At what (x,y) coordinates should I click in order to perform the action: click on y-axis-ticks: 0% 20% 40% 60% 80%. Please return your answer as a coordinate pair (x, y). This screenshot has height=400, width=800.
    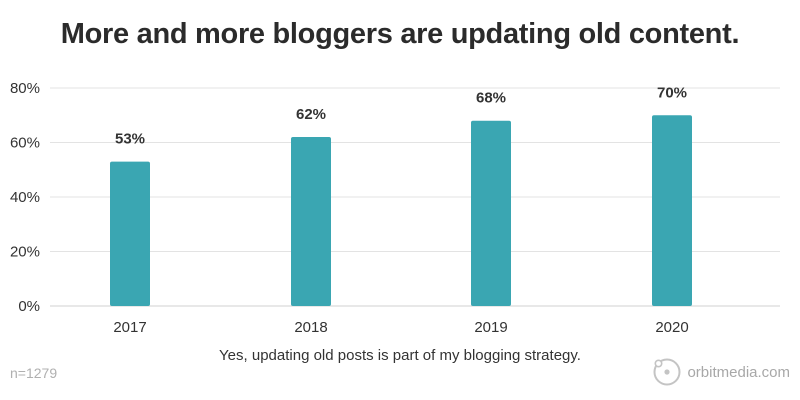
    Looking at the image, I should click on (25, 197).